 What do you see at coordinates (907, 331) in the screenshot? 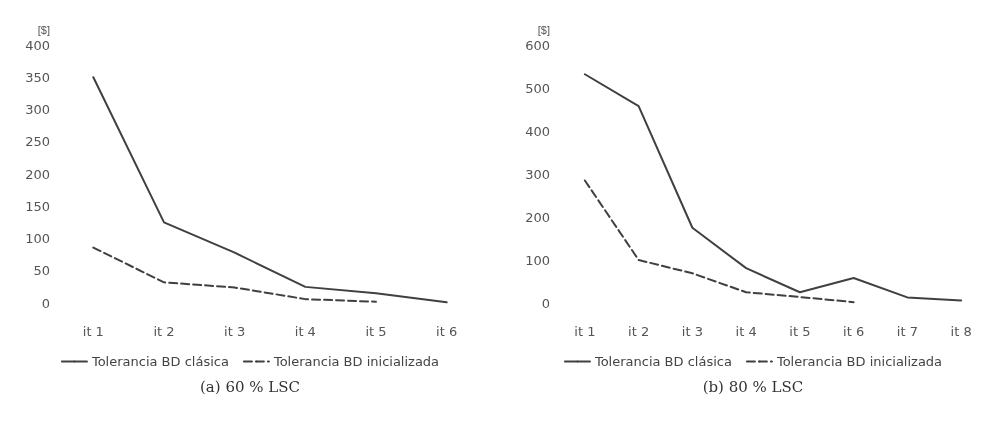
I see `x-tick-label: it 7` at bounding box center [907, 331].